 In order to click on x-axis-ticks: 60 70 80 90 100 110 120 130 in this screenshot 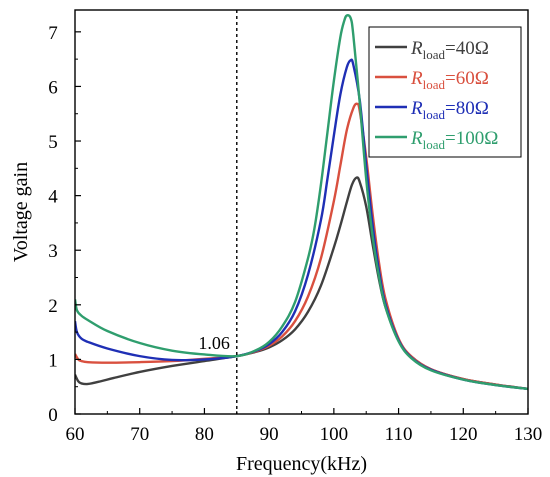, I will do `click(304, 426)`.